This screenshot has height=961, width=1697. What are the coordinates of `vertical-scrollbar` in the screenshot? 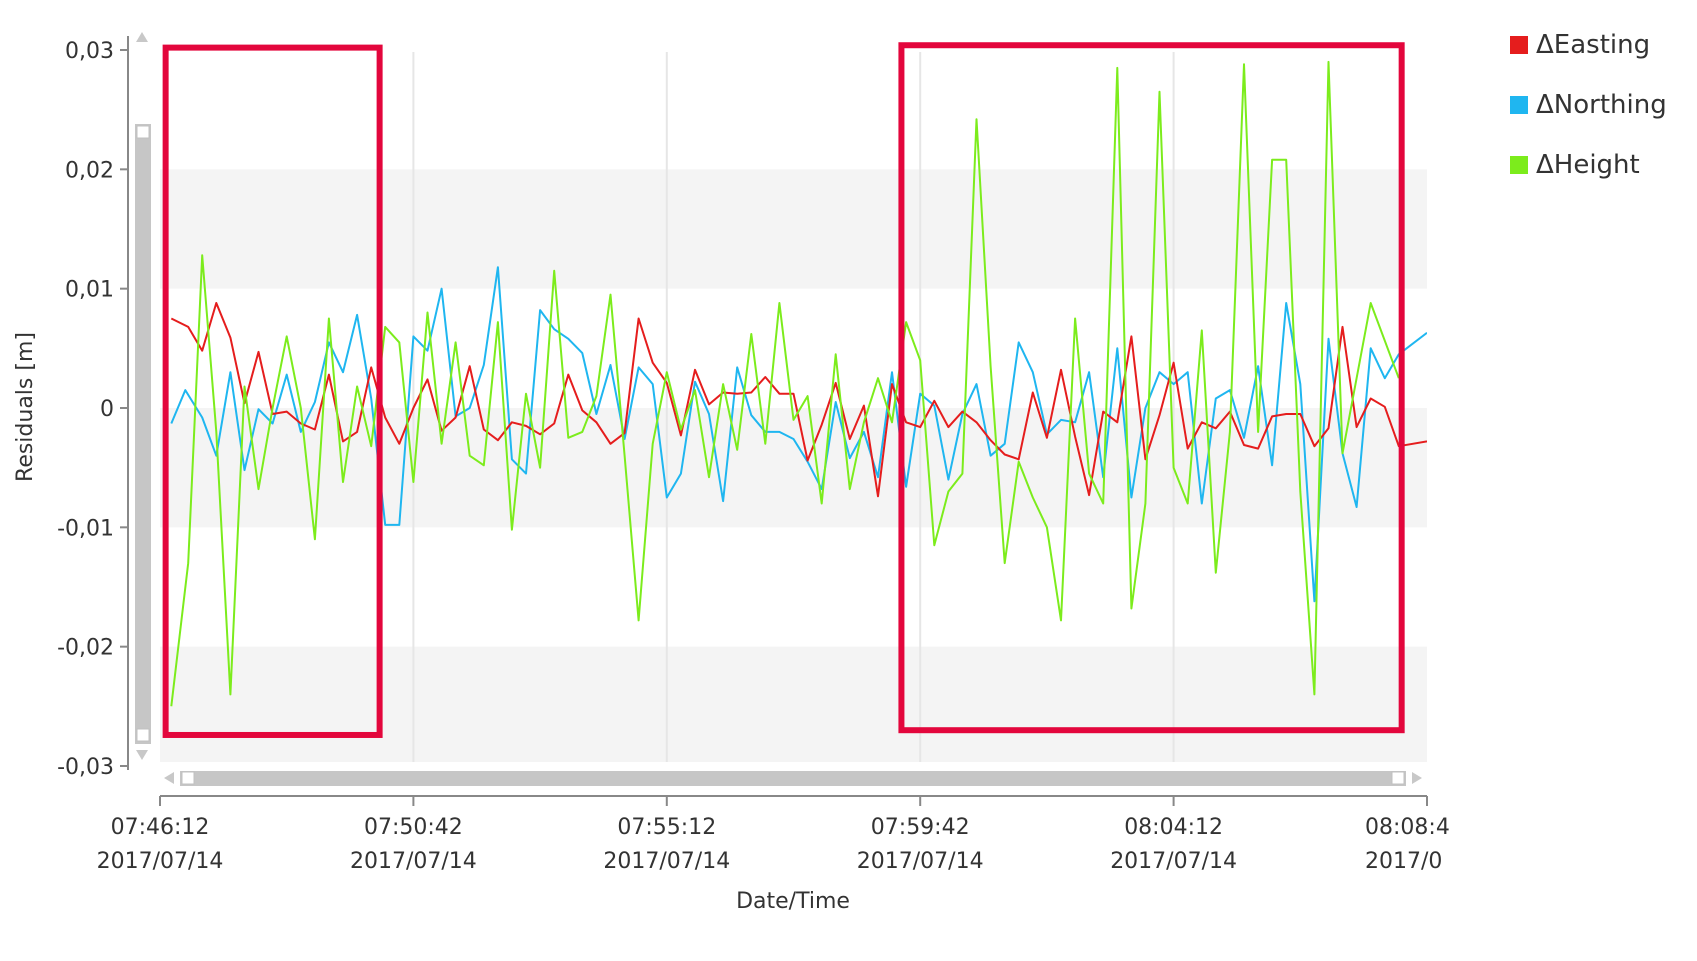 It's located at (143, 396).